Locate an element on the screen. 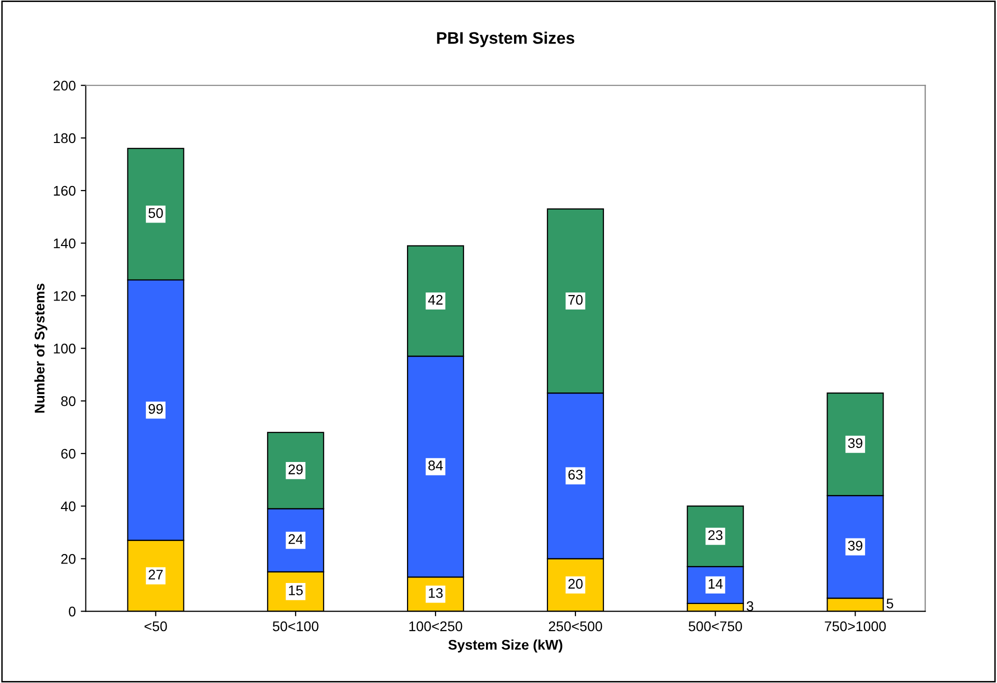 Image resolution: width=997 pixels, height=683 pixels. x-tick-label: 250<500 is located at coordinates (575, 626).